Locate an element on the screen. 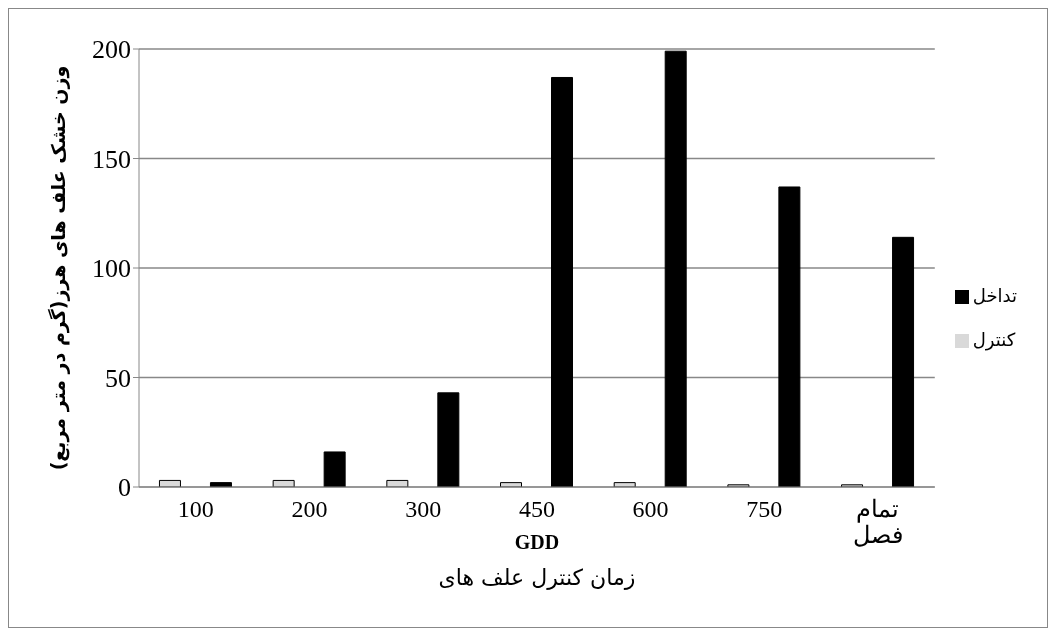 The width and height of the screenshot is (1059, 640). x-tick-label: 200 is located at coordinates (309, 509).